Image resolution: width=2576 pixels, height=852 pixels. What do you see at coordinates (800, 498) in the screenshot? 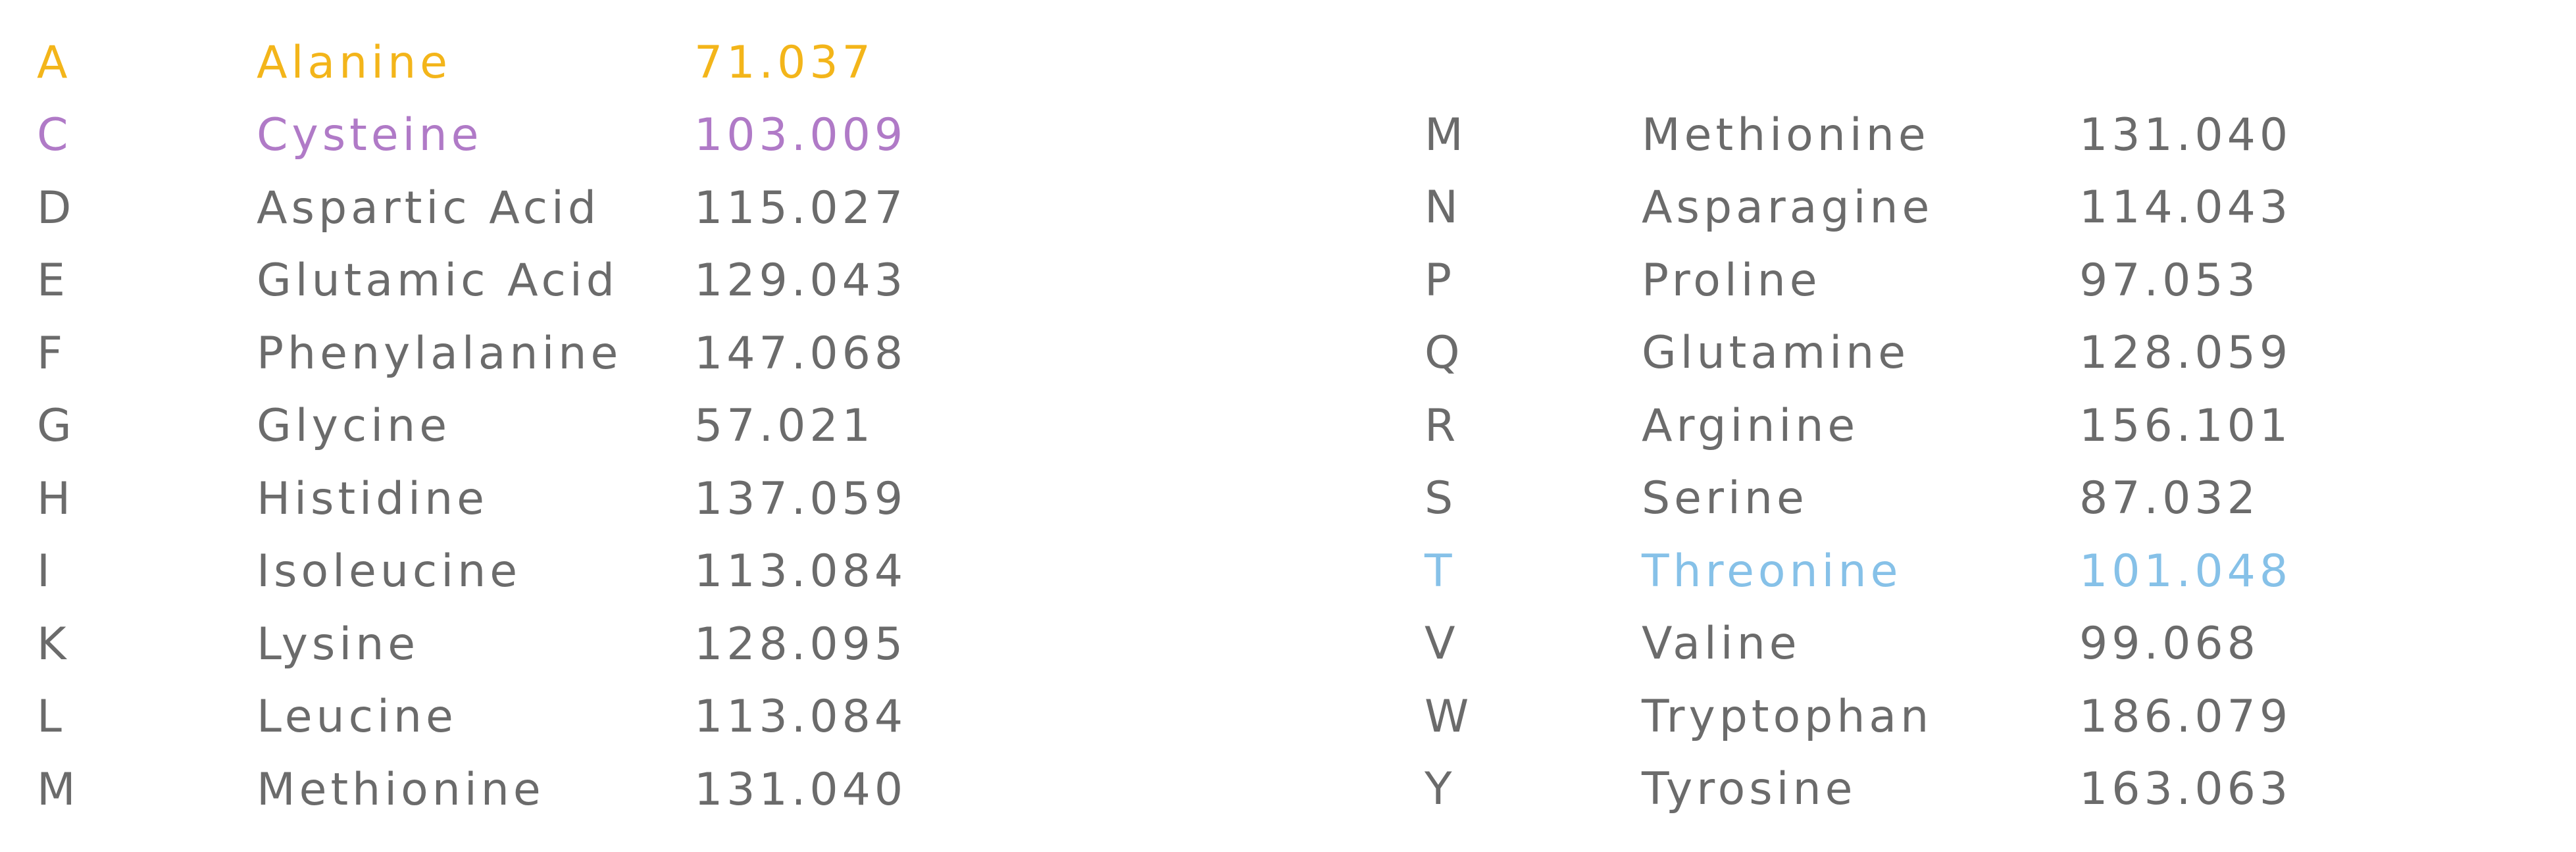
I see `residue-mass: 137.059` at bounding box center [800, 498].